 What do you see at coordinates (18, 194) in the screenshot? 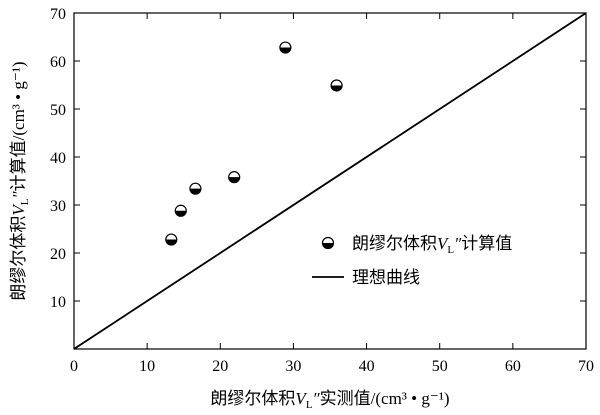
I see `y-title-prime: ″` at bounding box center [18, 194].